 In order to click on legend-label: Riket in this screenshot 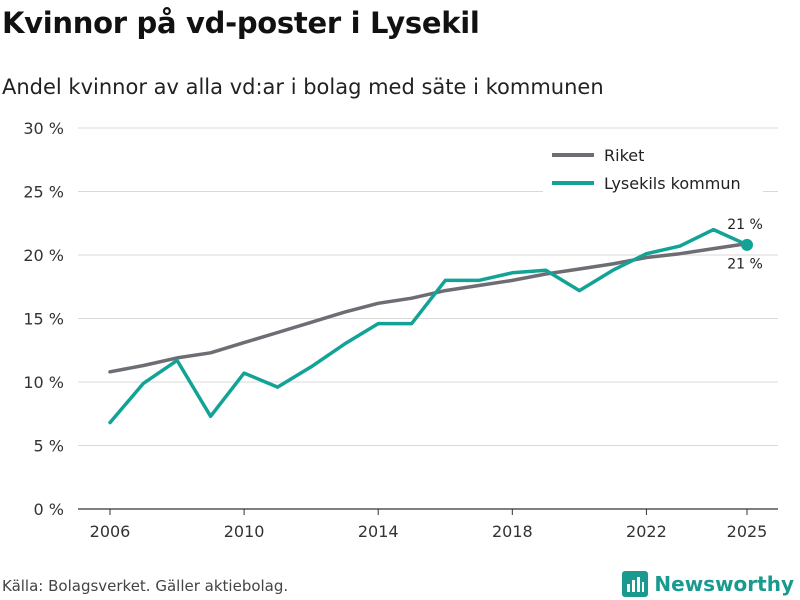, I will do `click(624, 155)`.